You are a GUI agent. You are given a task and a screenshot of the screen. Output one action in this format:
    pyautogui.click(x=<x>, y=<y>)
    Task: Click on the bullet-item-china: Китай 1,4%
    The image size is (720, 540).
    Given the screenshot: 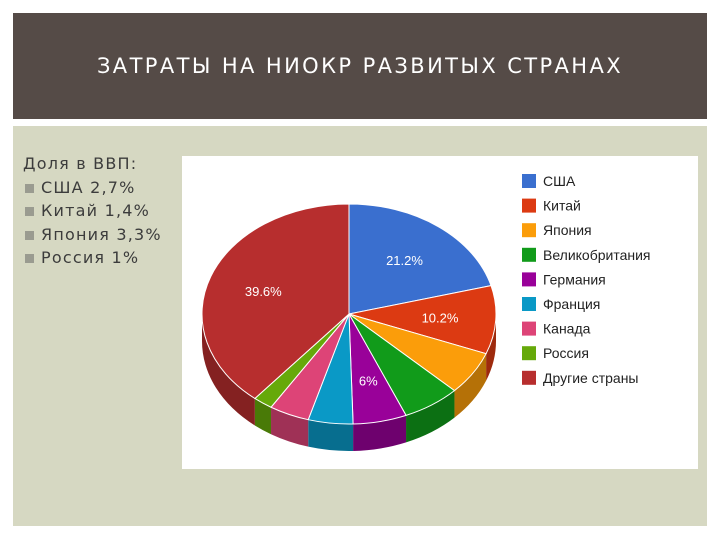 What is the action you would take?
    pyautogui.click(x=92, y=211)
    